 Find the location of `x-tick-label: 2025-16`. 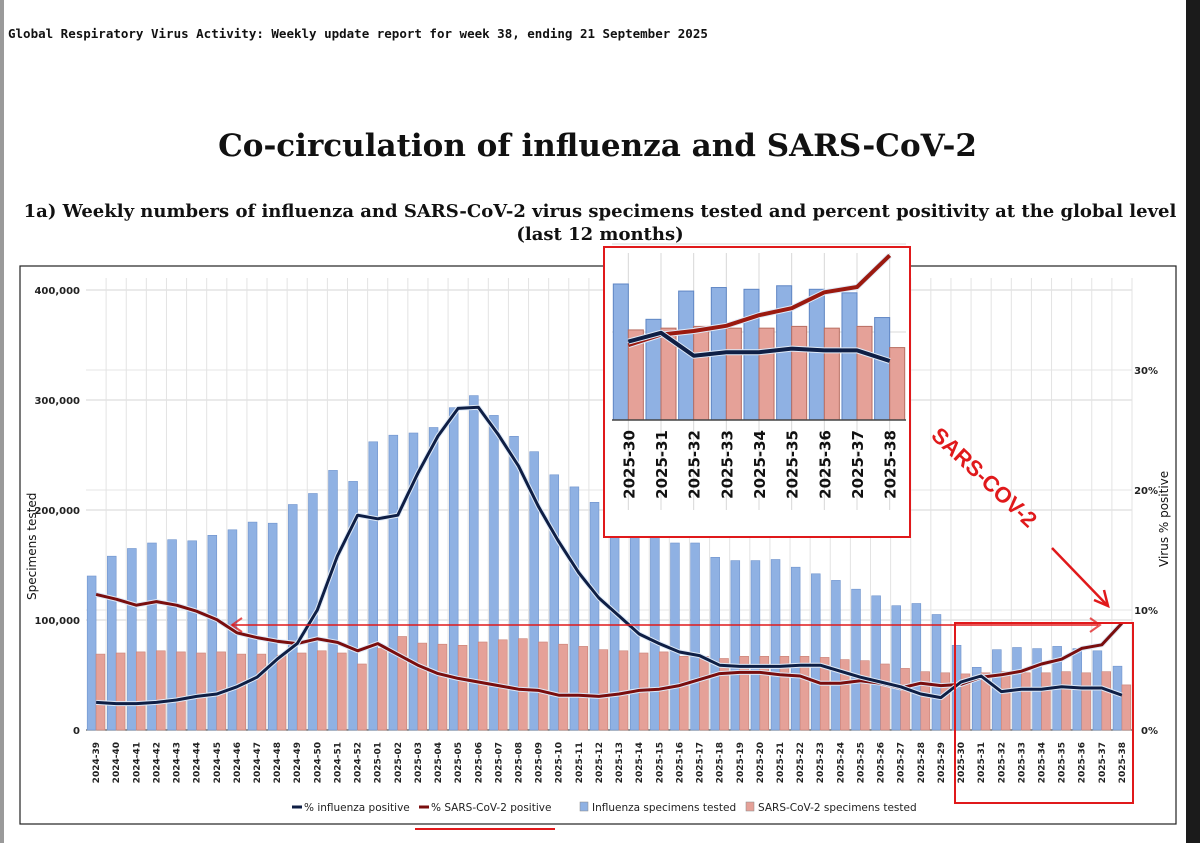

x-tick-label: 2025-16 is located at coordinates (680, 762).